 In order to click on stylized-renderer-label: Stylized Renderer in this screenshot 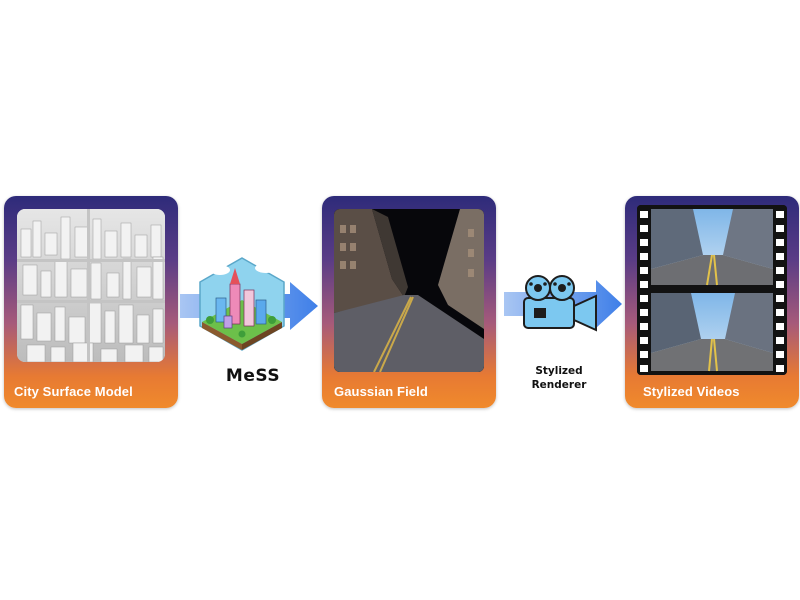, I will do `click(559, 378)`.